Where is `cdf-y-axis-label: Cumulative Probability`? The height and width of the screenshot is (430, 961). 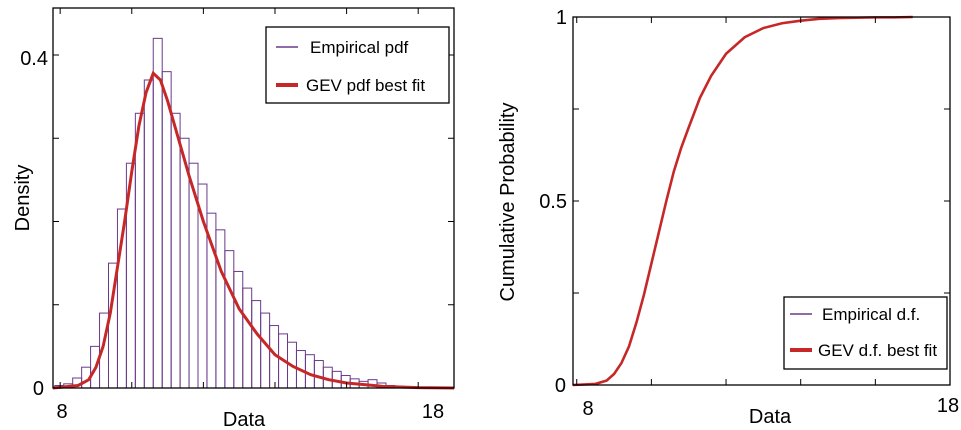 cdf-y-axis-label: Cumulative Probability is located at coordinates (508, 202).